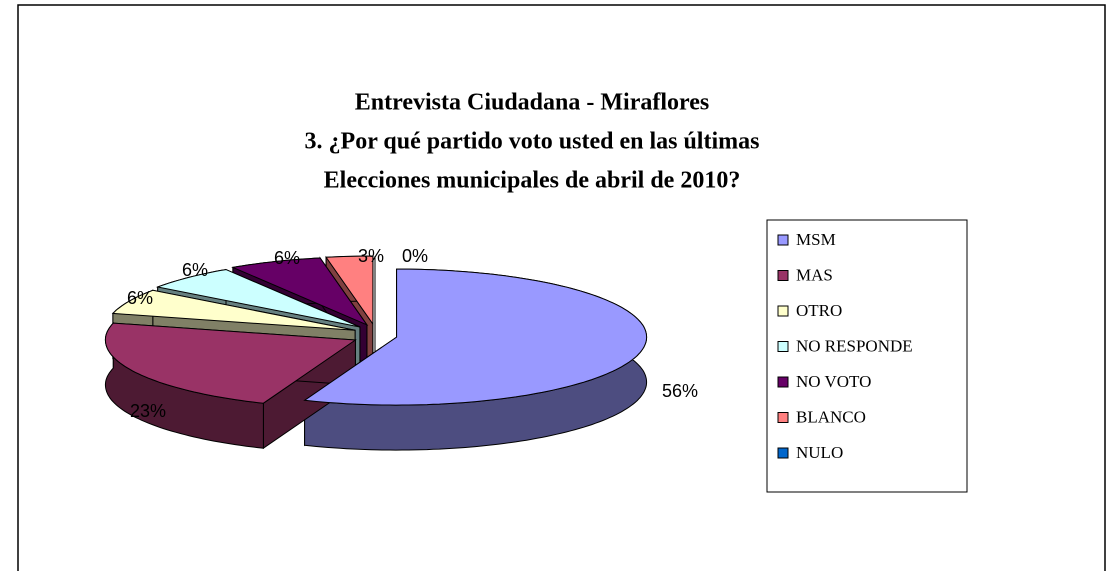 Image resolution: width=1112 pixels, height=571 pixels. Describe the element at coordinates (854, 345) in the screenshot. I see `legend-label: NO RESPONDE` at that location.